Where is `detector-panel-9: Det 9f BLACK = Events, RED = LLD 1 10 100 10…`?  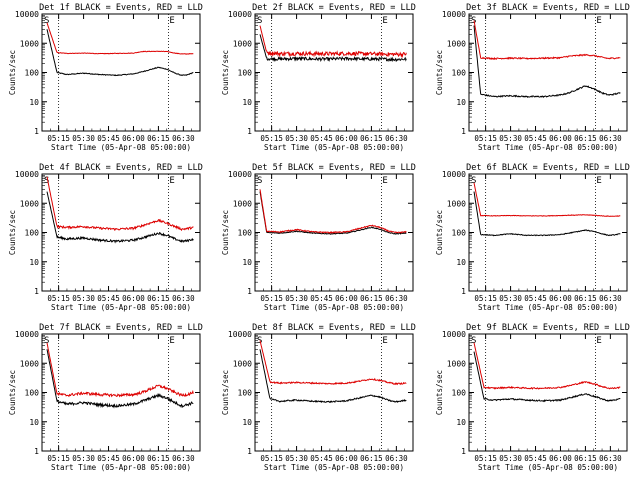 detector-panel-9: Det 9f BLACK = Events, RED = LLD 1 10 100 10… is located at coordinates (532, 397).